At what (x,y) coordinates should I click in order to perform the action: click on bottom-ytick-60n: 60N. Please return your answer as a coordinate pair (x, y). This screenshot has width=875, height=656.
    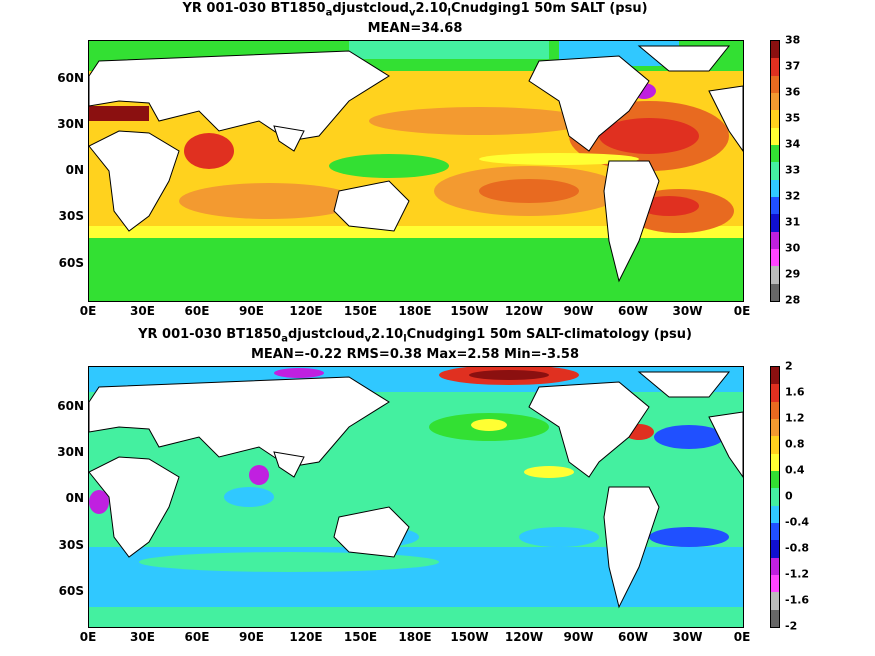
    Looking at the image, I should click on (70, 406).